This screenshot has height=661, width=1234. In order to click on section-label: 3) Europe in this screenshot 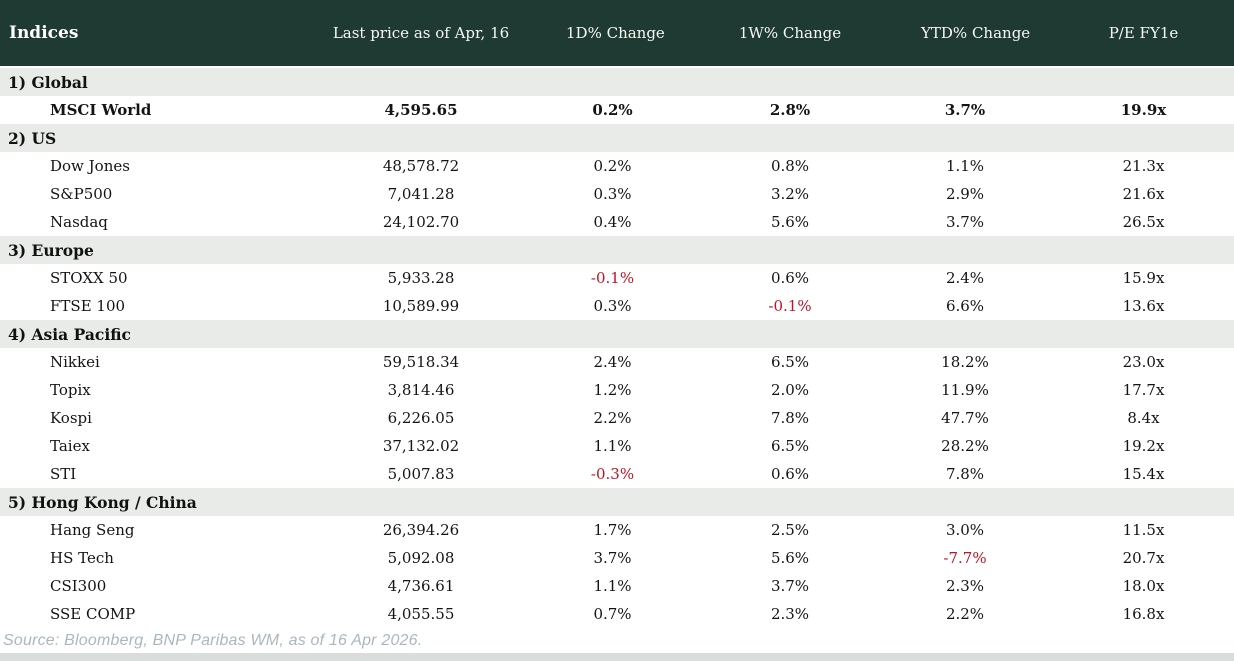, I will do `click(617, 250)`.